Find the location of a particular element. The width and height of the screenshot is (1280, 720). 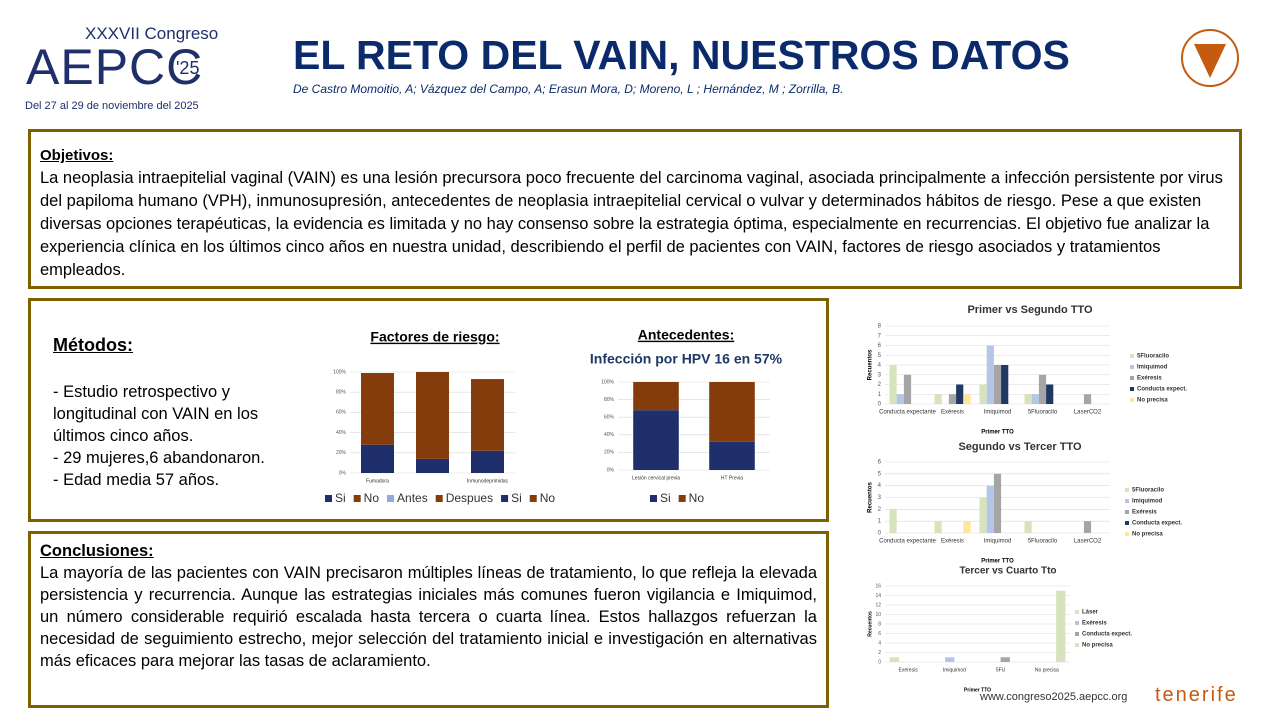

x-tick-label: Fumadora is located at coordinates (377, 481).